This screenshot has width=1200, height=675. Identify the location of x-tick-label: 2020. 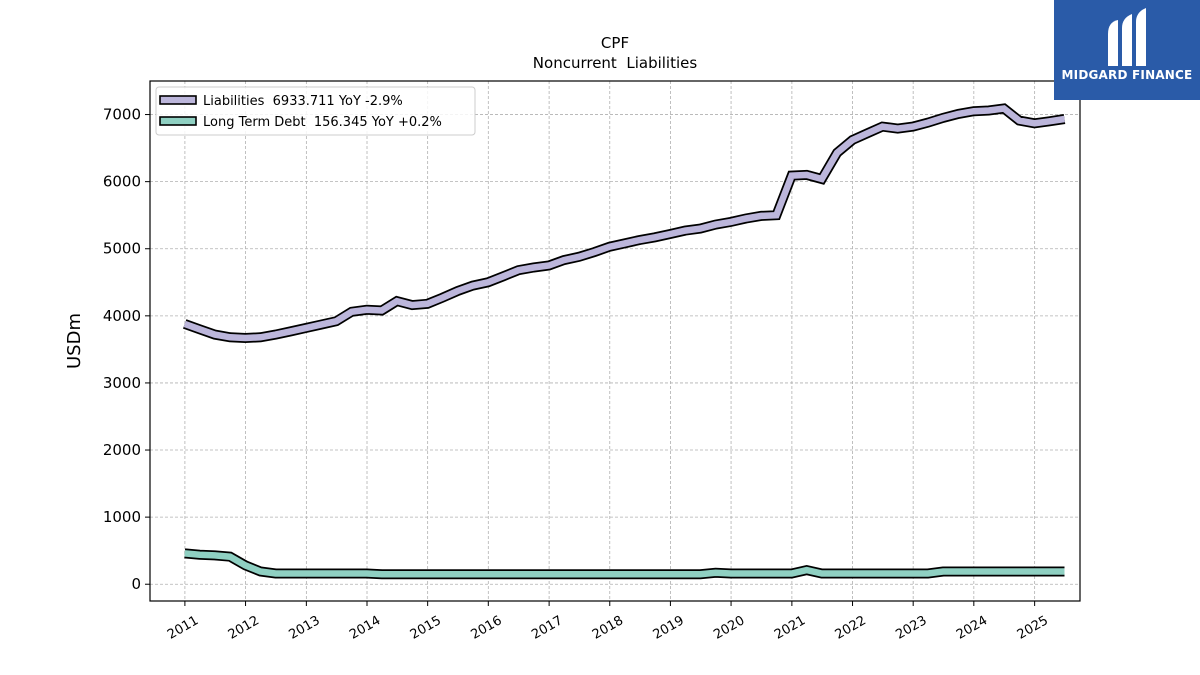
(729, 628).